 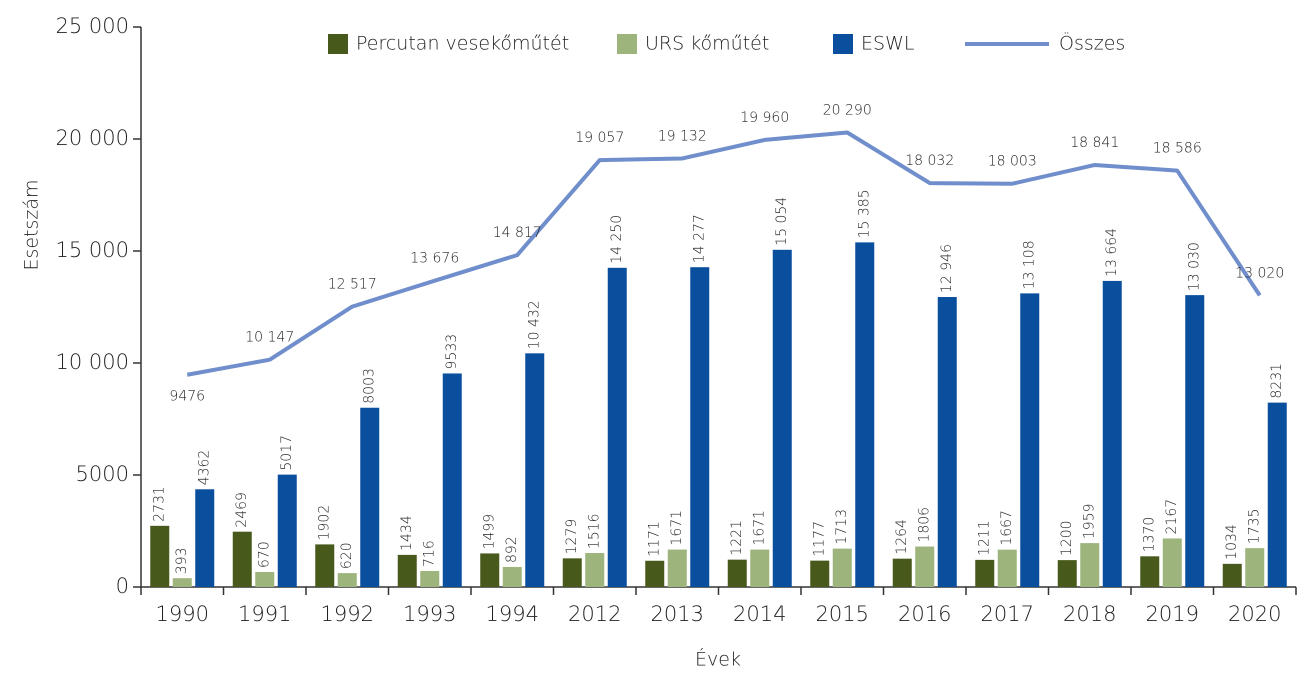 I want to click on y-tick-label: 20 000, so click(x=92, y=138).